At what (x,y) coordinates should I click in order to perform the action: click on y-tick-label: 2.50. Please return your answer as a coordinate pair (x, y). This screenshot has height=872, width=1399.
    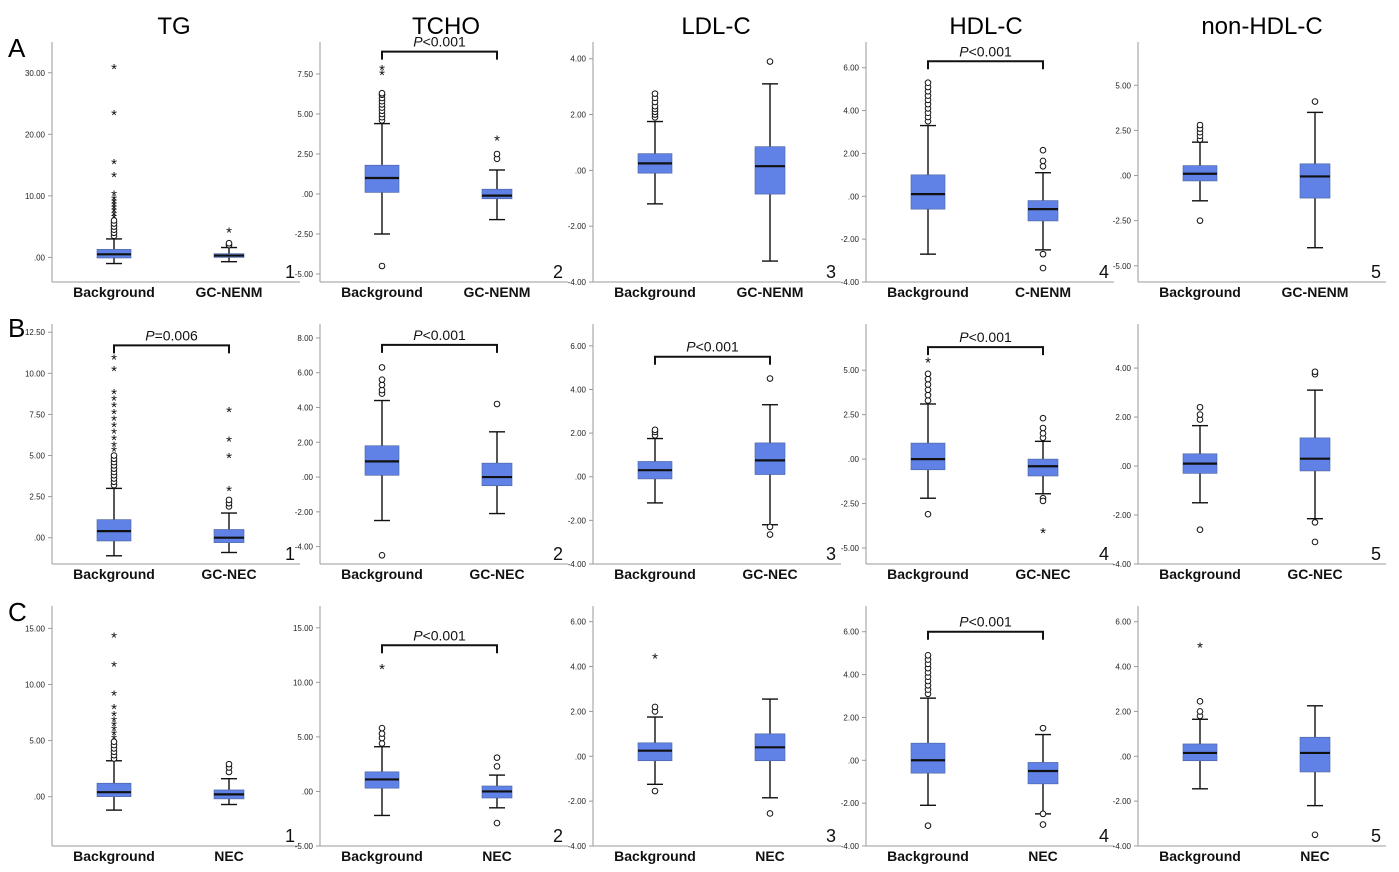
    Looking at the image, I should click on (851, 415).